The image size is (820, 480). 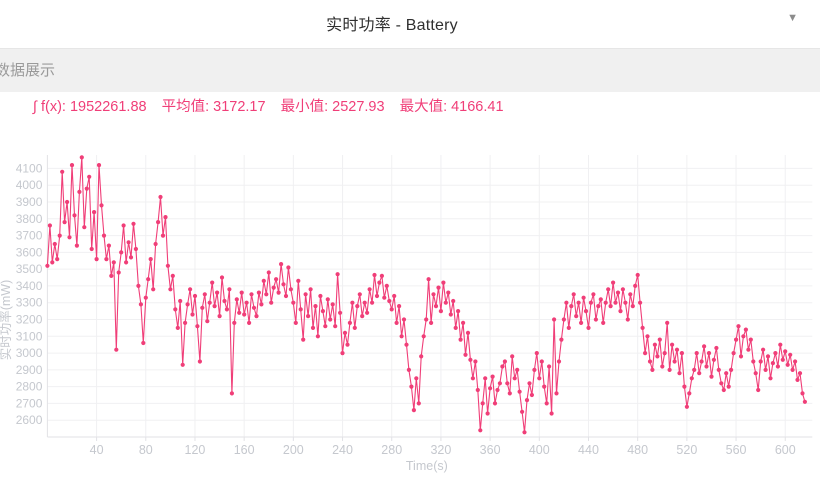 I want to click on svg-text: 200, so click(x=293, y=450).